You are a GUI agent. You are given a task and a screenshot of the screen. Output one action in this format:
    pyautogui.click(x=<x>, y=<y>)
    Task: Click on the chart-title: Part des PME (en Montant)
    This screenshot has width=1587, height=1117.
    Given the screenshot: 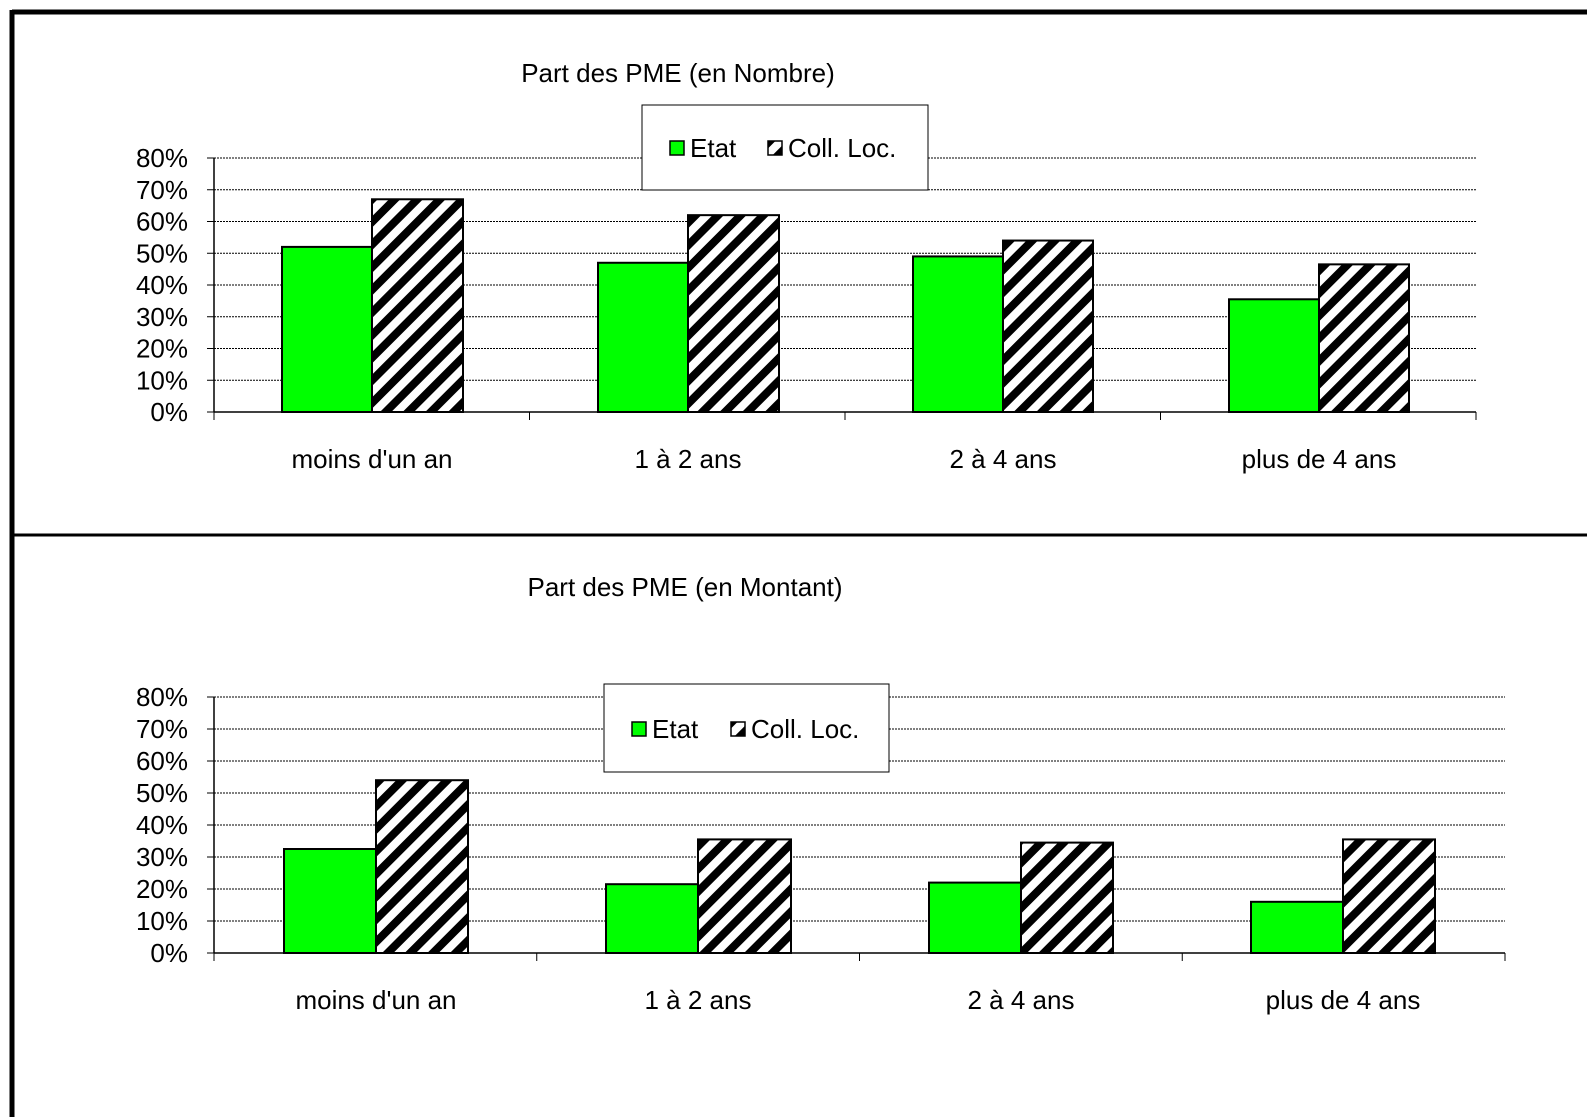 What is the action you would take?
    pyautogui.click(x=684, y=587)
    